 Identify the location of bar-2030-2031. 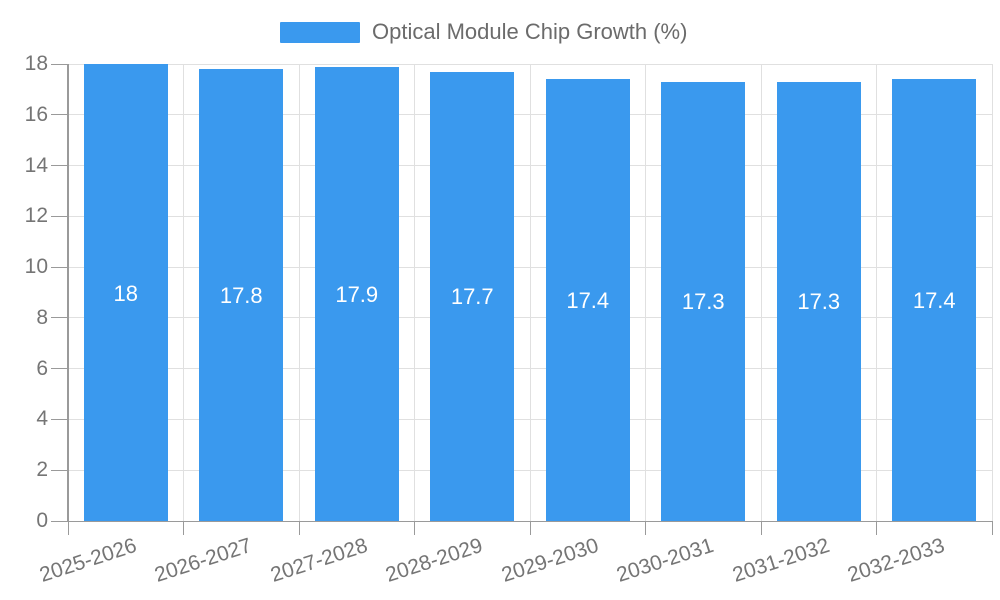
(703, 301).